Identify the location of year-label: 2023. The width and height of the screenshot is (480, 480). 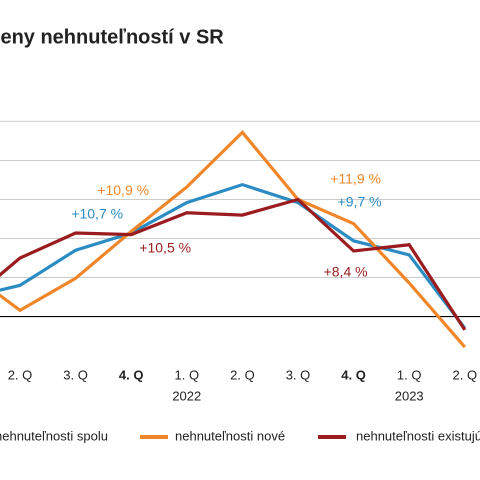
(409, 395).